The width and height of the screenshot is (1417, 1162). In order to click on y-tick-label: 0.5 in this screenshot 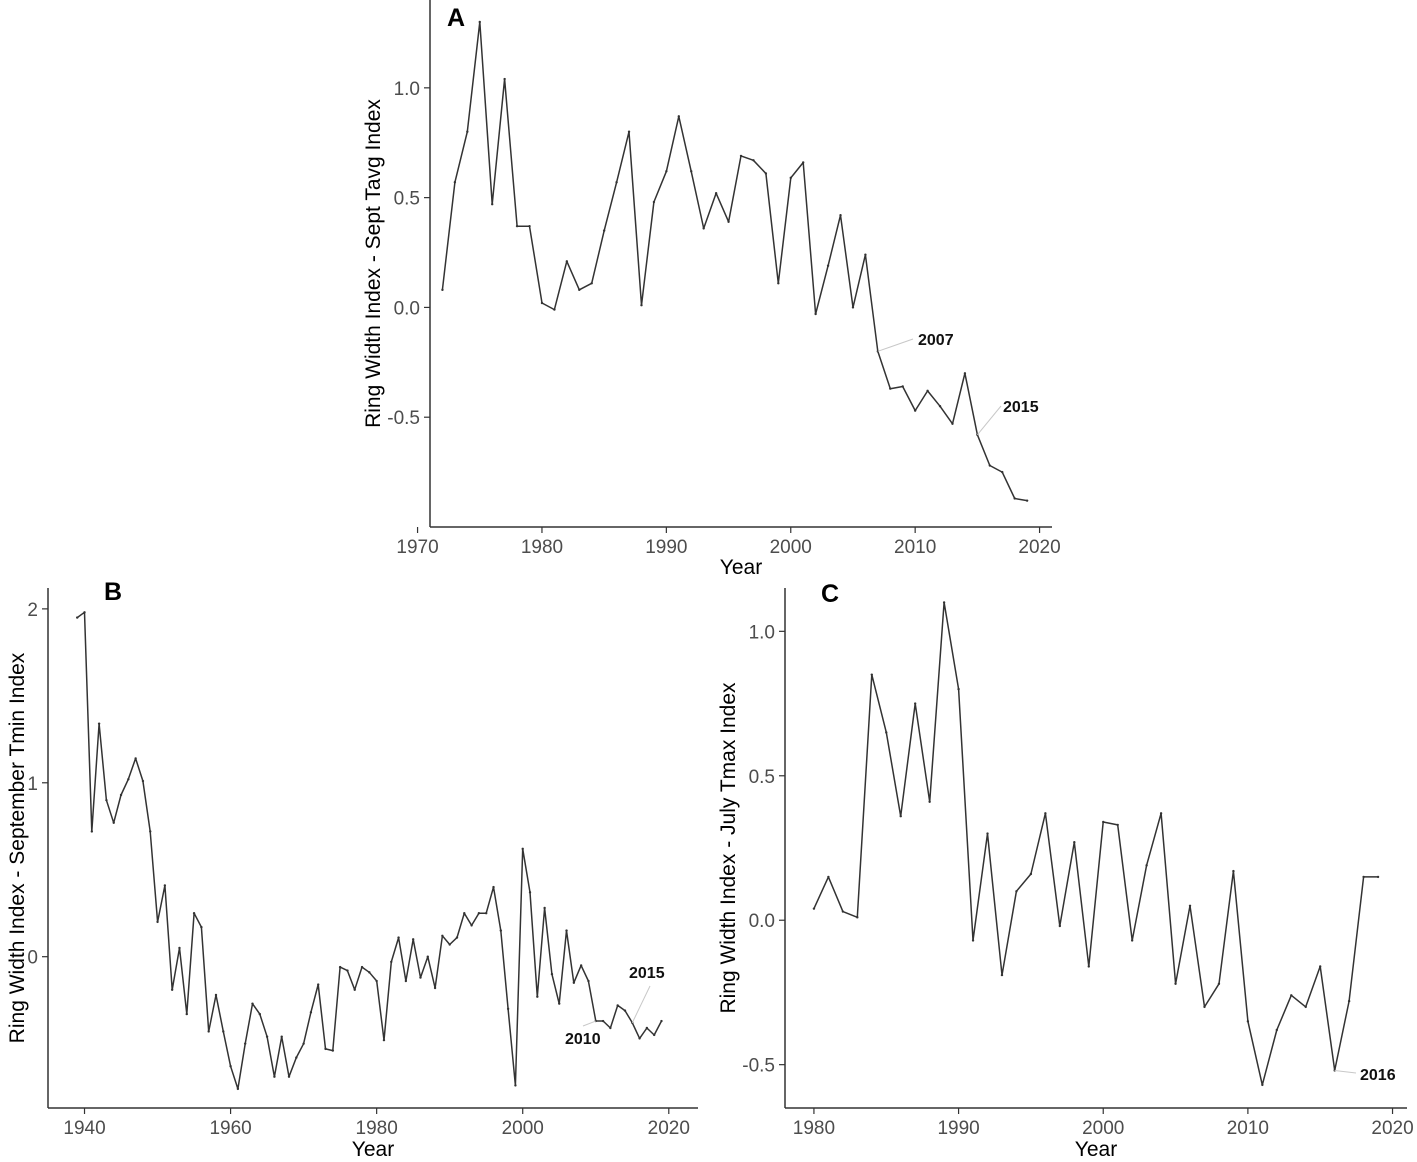, I will do `click(762, 777)`.